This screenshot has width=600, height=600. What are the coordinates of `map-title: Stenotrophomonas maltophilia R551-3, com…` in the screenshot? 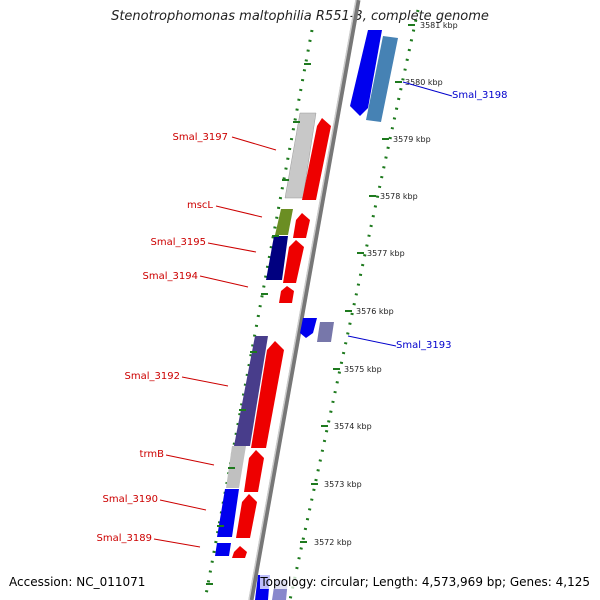 It's located at (300, 16).